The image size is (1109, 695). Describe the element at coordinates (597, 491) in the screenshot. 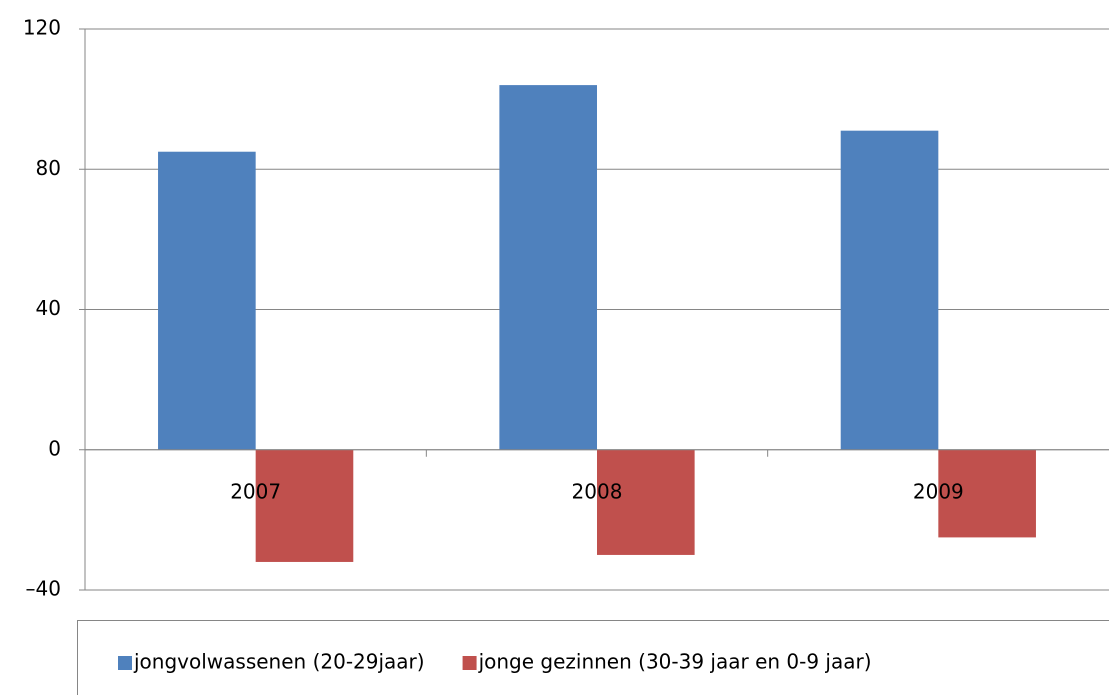

I see `x-tick-label: 2008` at that location.